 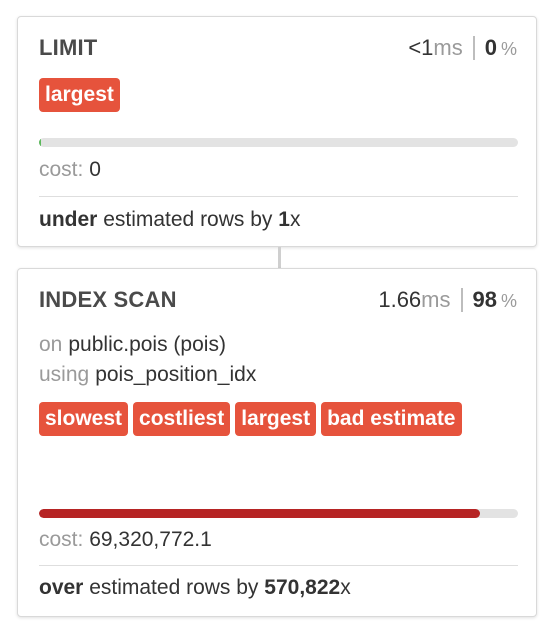 I want to click on tag-costliest: costliest, so click(x=182, y=419).